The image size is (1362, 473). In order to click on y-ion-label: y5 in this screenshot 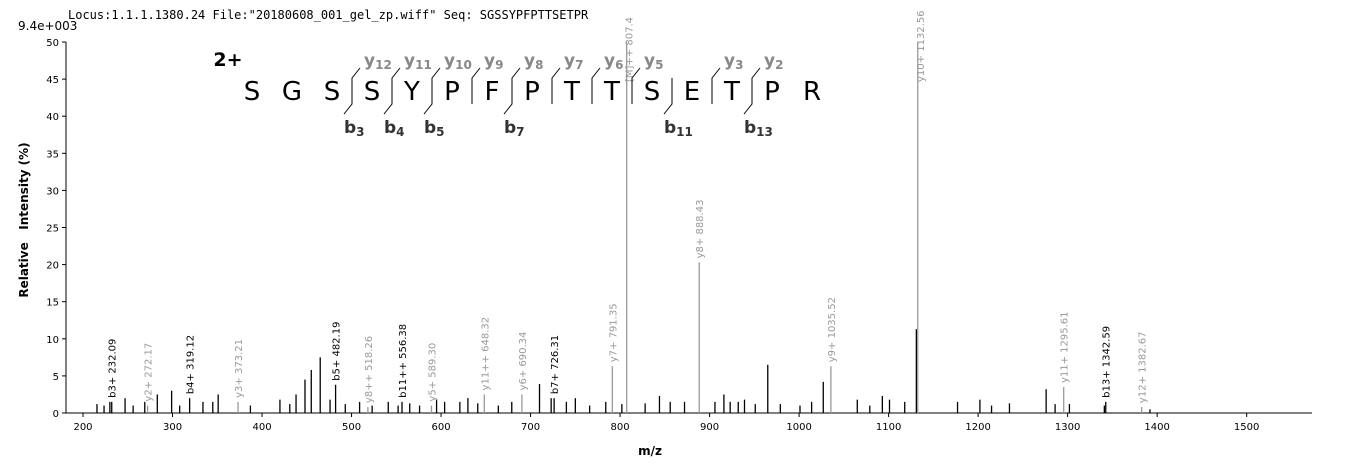, I will do `click(653, 61)`.